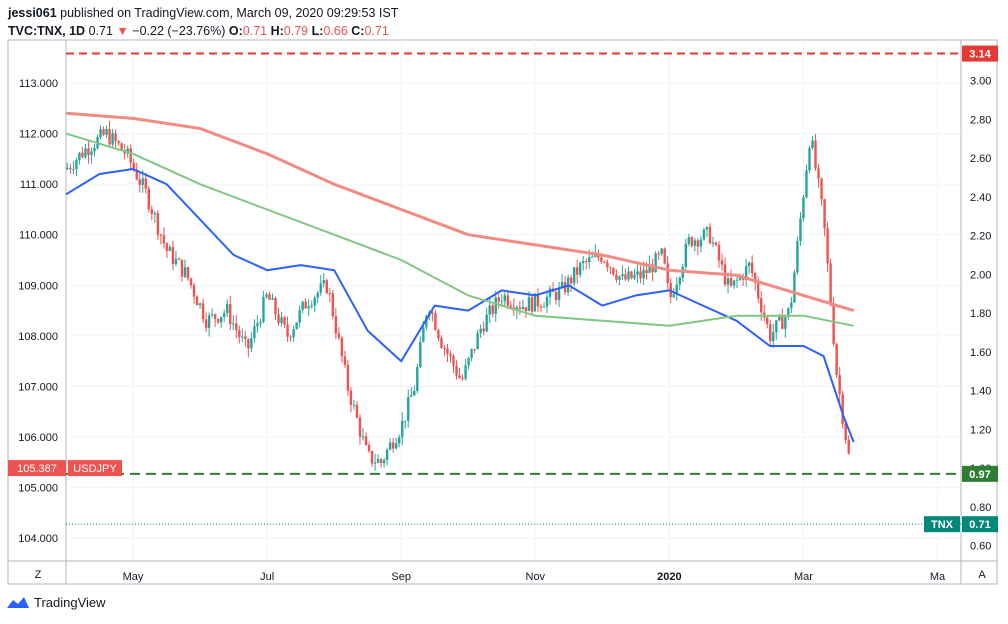 The width and height of the screenshot is (1008, 624). I want to click on tnx-badge, so click(942, 524).